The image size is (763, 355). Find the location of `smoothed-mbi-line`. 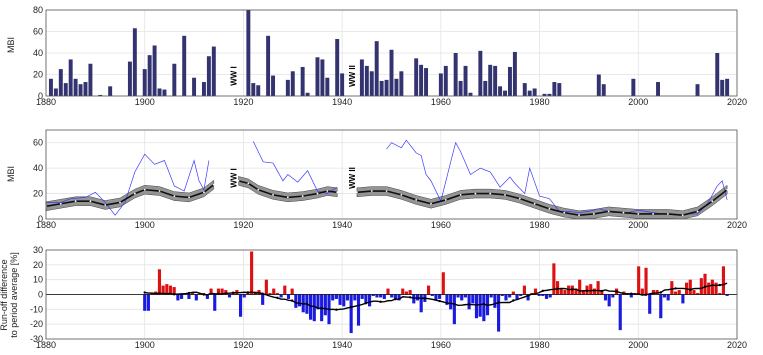

smoothed-mbi-line is located at coordinates (542, 202).